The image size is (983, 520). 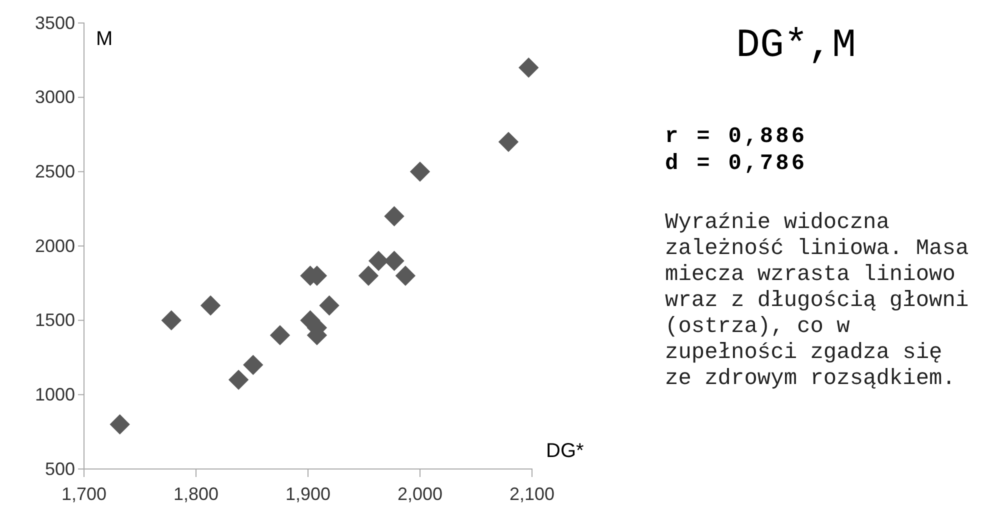 I want to click on x-tick-label: 1,700, so click(x=84, y=494).